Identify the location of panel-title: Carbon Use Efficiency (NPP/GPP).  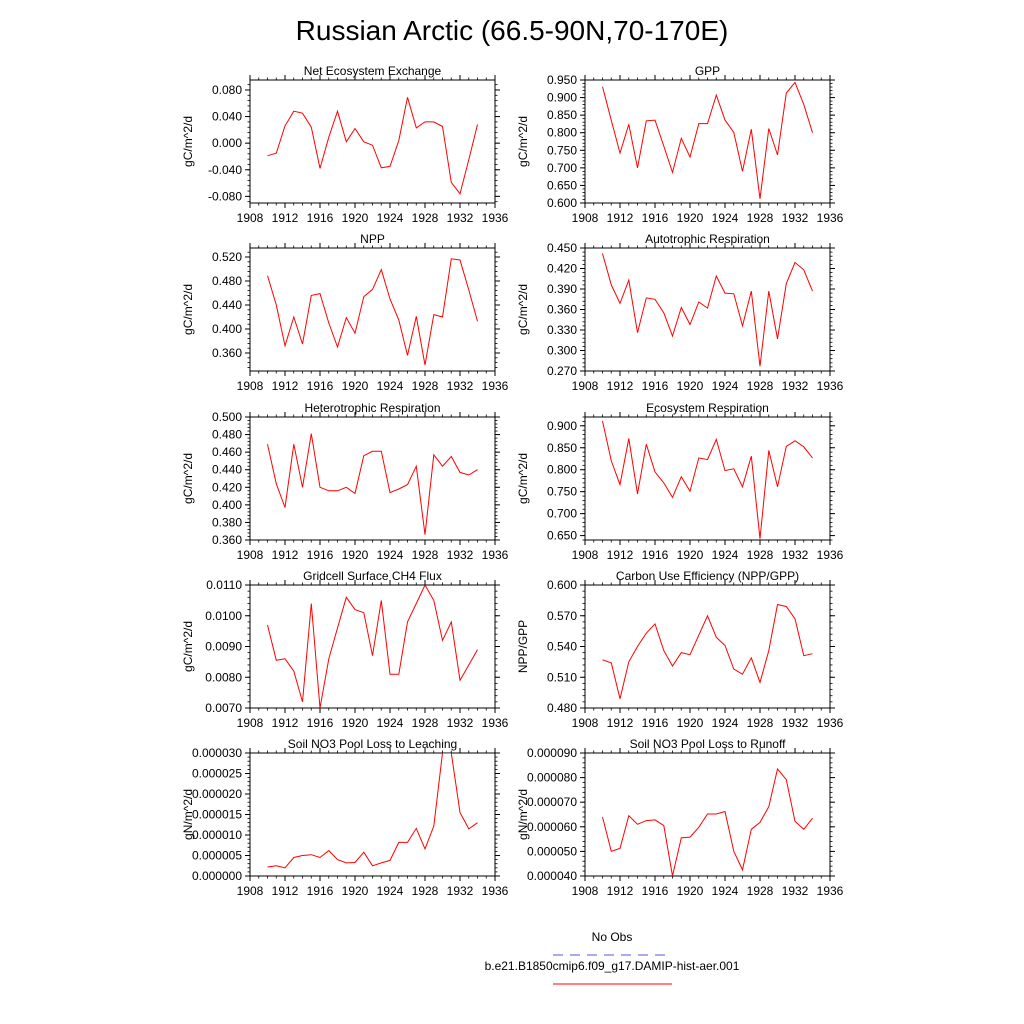
(707, 576).